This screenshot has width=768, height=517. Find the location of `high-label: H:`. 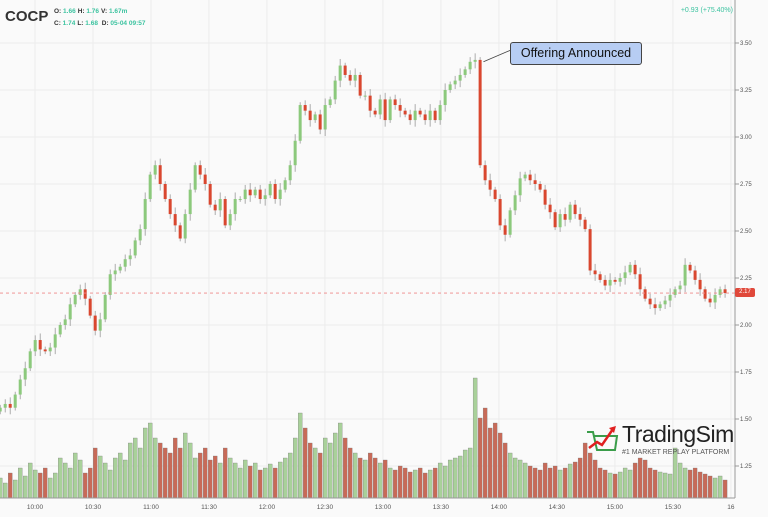

high-label: H: is located at coordinates (81, 11).